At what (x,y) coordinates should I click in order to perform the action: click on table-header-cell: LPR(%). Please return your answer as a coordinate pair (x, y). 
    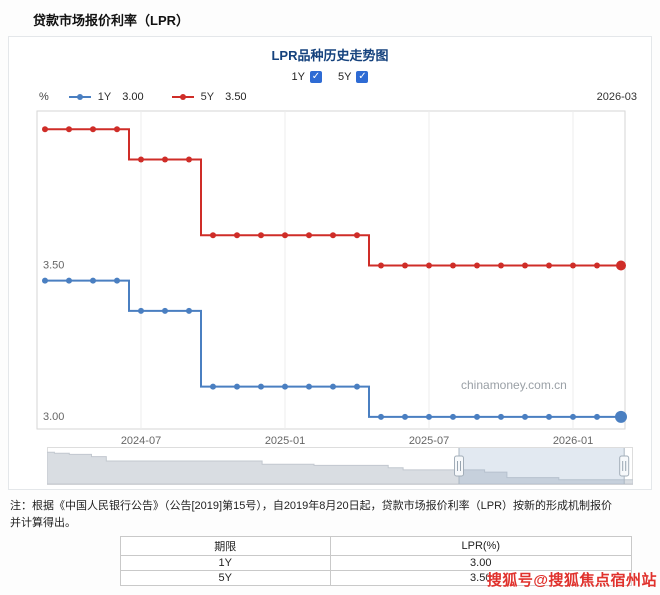
    Looking at the image, I should click on (480, 546).